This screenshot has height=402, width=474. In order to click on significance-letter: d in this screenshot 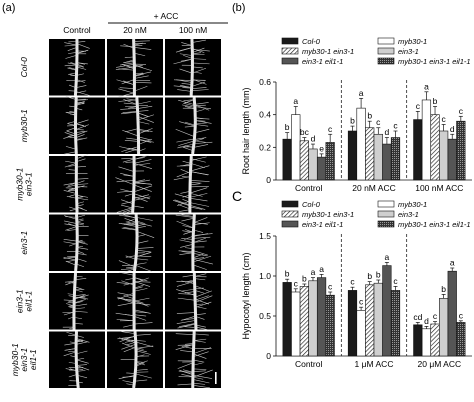, I will do `click(426, 321)`.